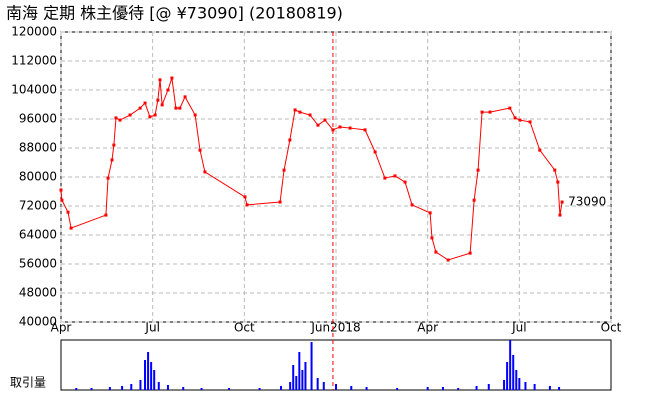 The width and height of the screenshot is (647, 405). What do you see at coordinates (38, 148) in the screenshot?
I see `y-tick-label: 88000` at bounding box center [38, 148].